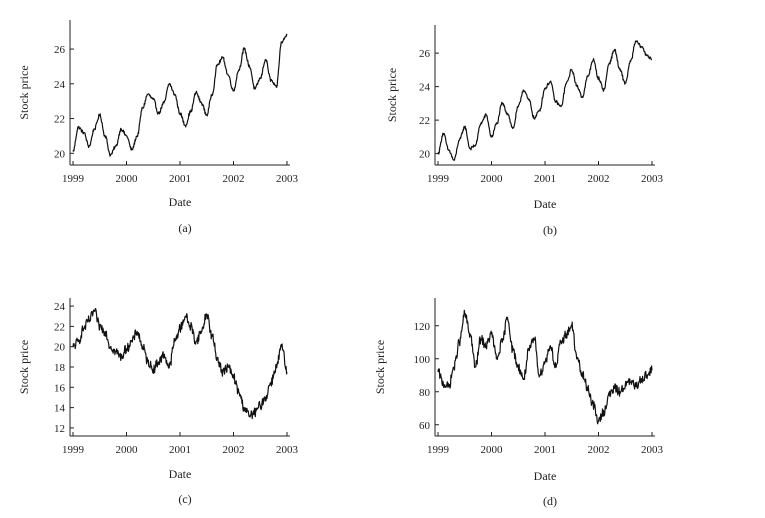 This screenshot has height=518, width=765. I want to click on y-tick-label: 100, so click(422, 360).